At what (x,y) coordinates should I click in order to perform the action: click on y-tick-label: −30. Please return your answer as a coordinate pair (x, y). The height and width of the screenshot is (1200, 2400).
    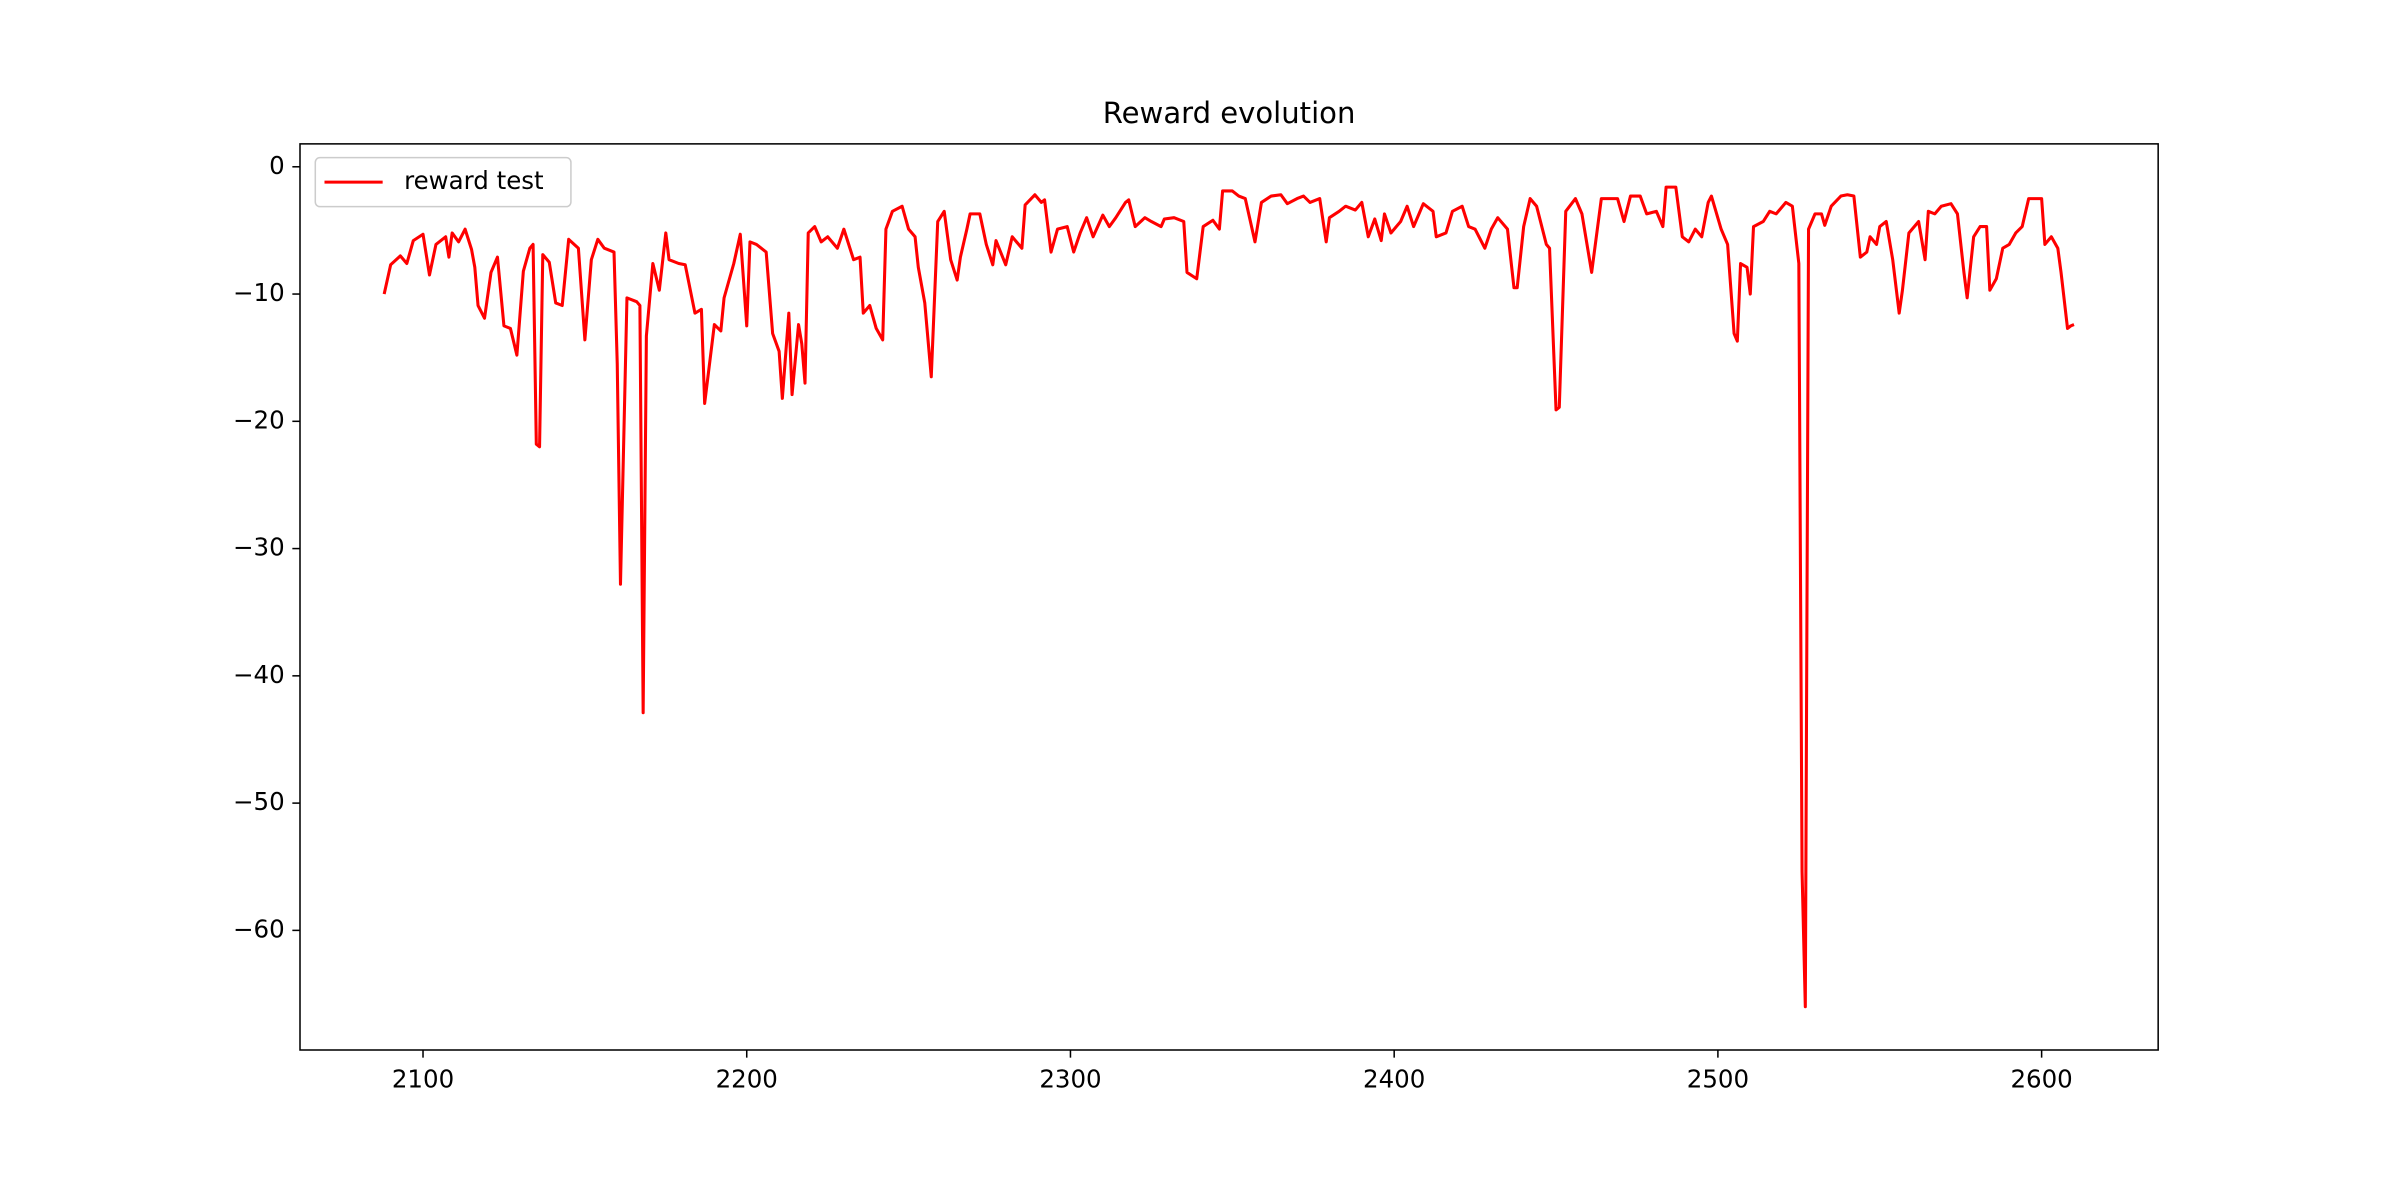
    Looking at the image, I should click on (259, 547).